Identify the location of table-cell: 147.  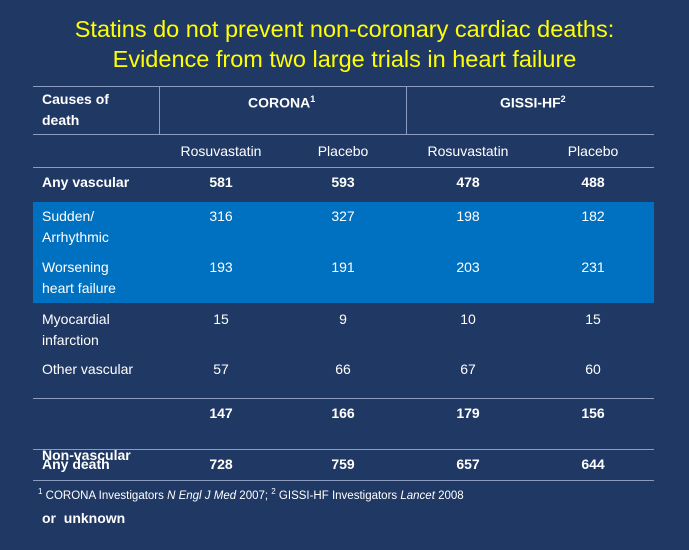
(221, 413).